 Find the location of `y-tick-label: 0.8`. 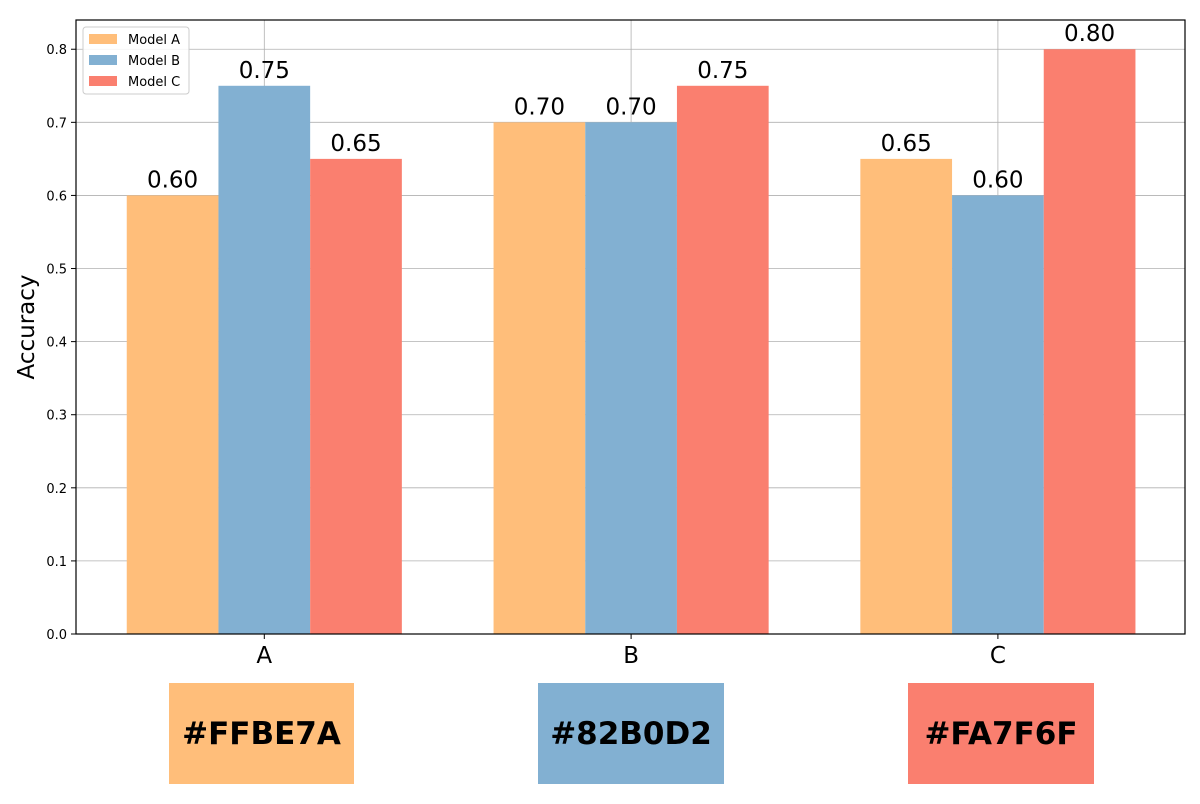

y-tick-label: 0.8 is located at coordinates (56, 50).